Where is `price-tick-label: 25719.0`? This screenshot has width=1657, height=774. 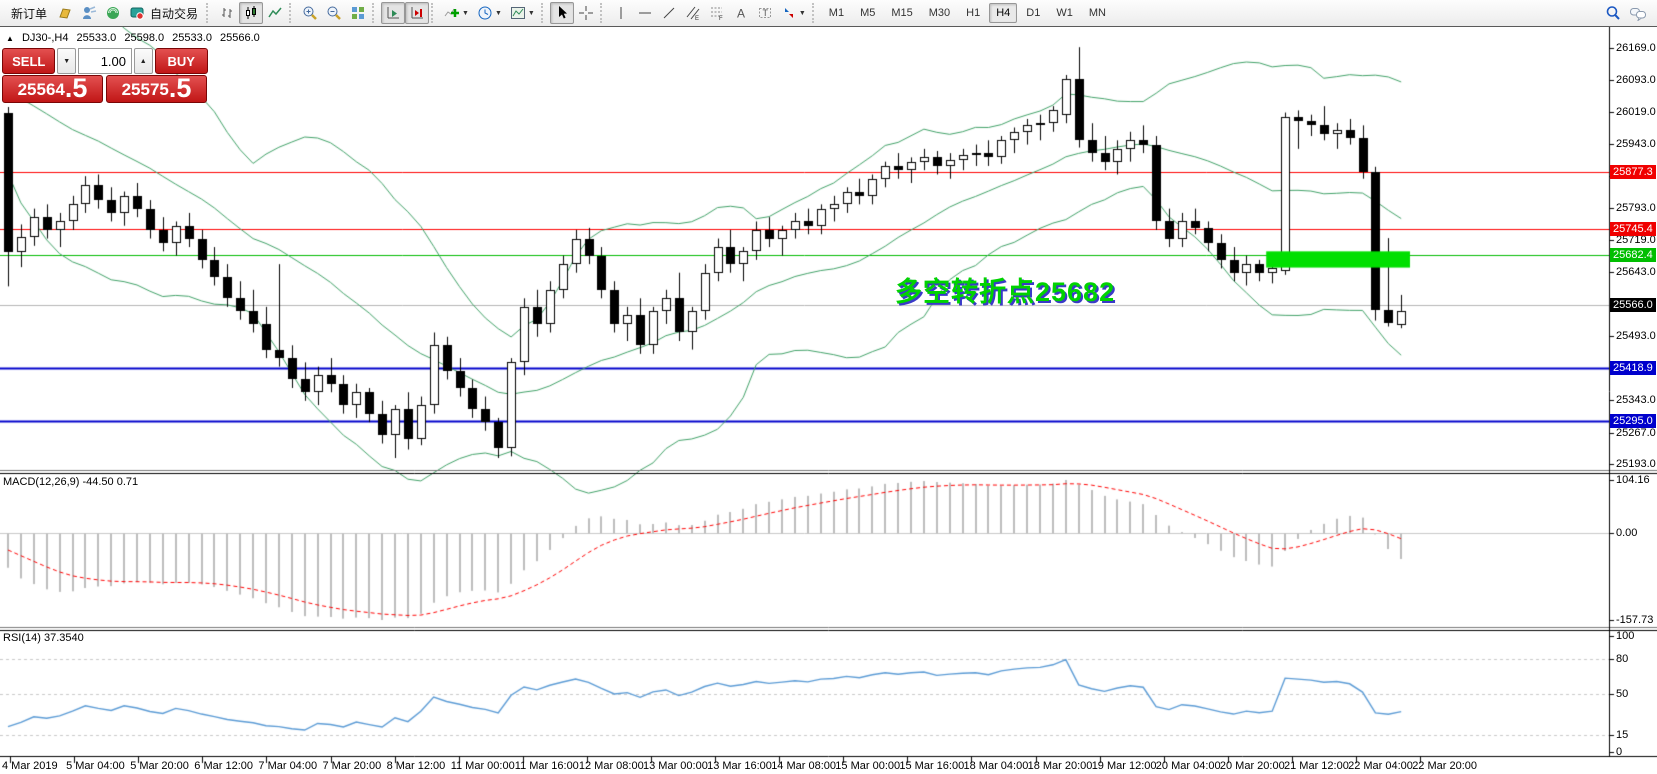
price-tick-label: 25719.0 is located at coordinates (1636, 239).